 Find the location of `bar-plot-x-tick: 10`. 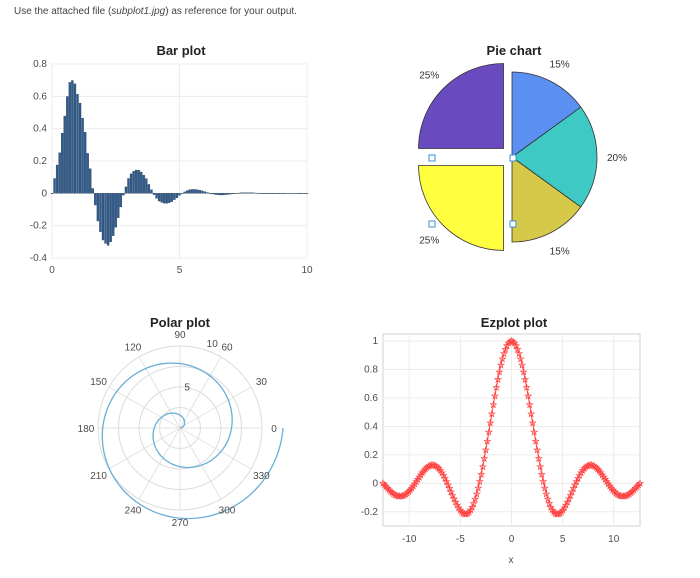

bar-plot-x-tick: 10 is located at coordinates (307, 270).